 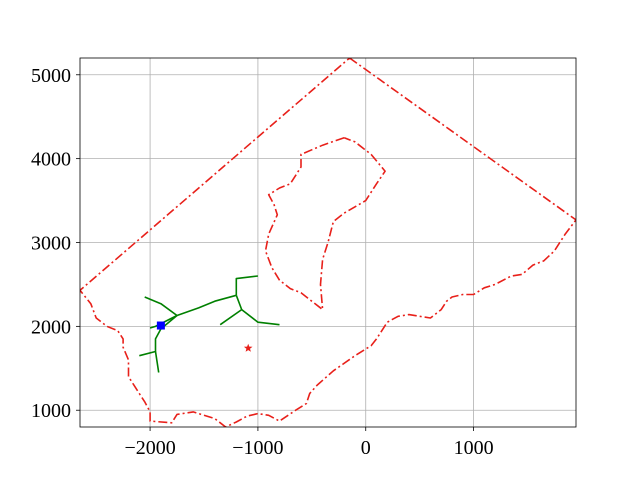 I want to click on boundary-inner-line, so click(x=325, y=223).